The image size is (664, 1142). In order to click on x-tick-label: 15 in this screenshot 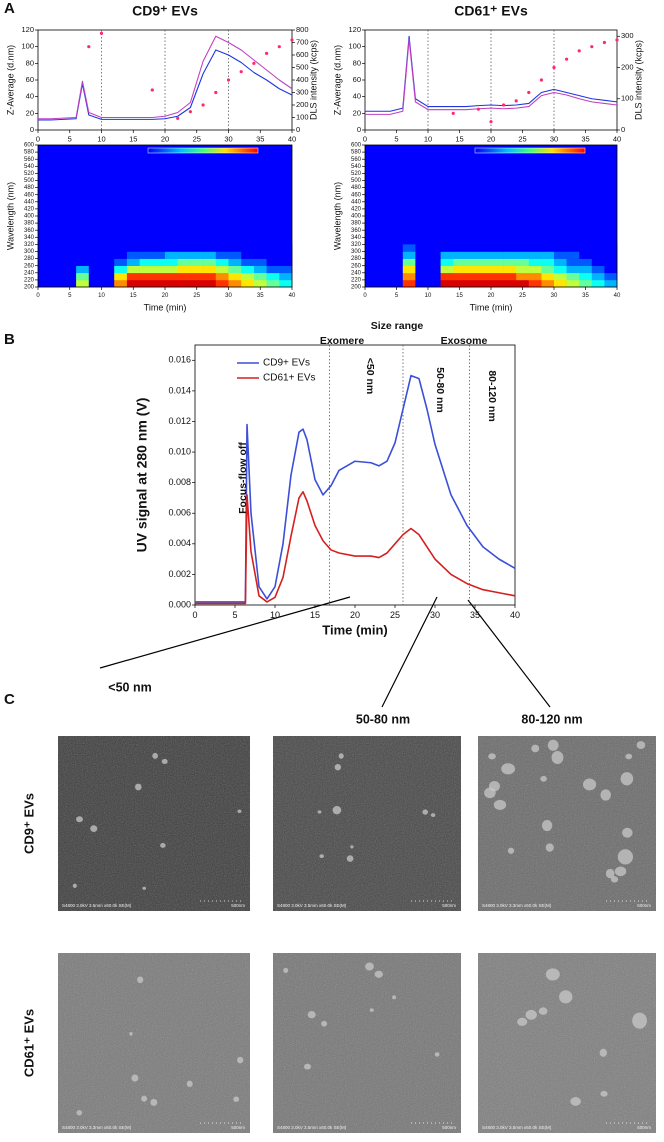, I will do `click(133, 138)`.